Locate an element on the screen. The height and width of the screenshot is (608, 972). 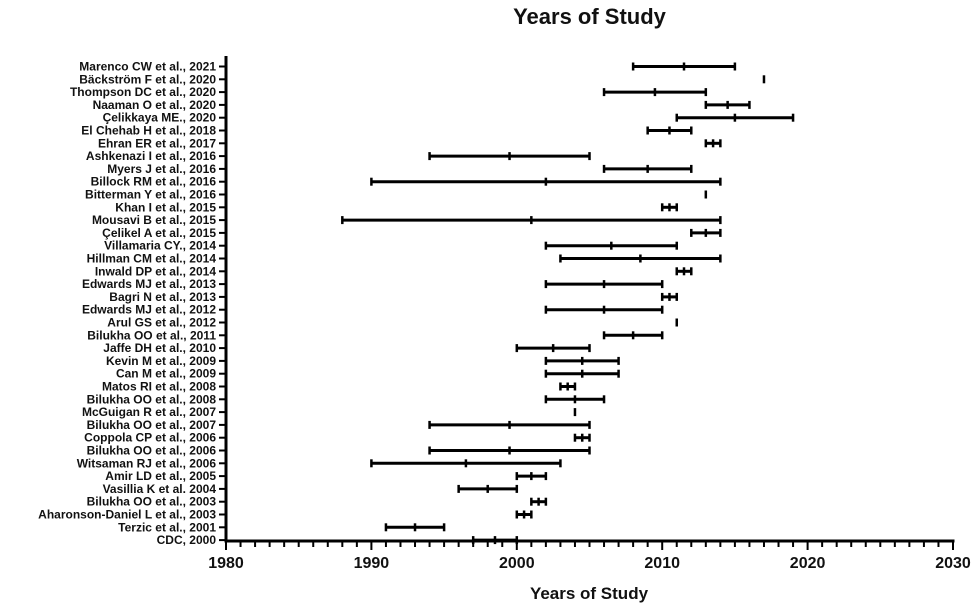
x-tick-label: 1990 is located at coordinates (372, 563).